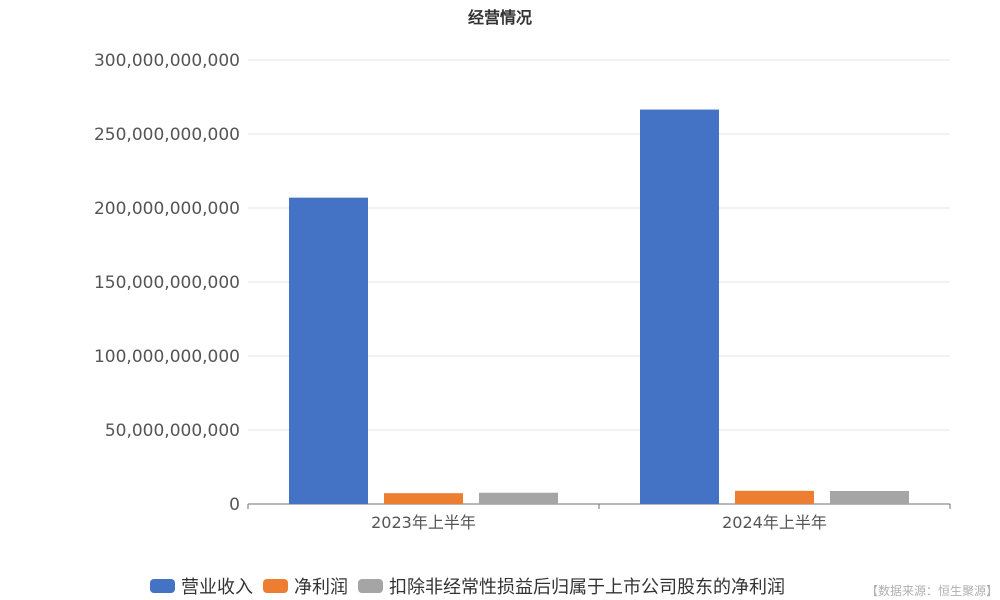  Describe the element at coordinates (167, 209) in the screenshot. I see `y-tick-label: 200,000,000,000` at that location.